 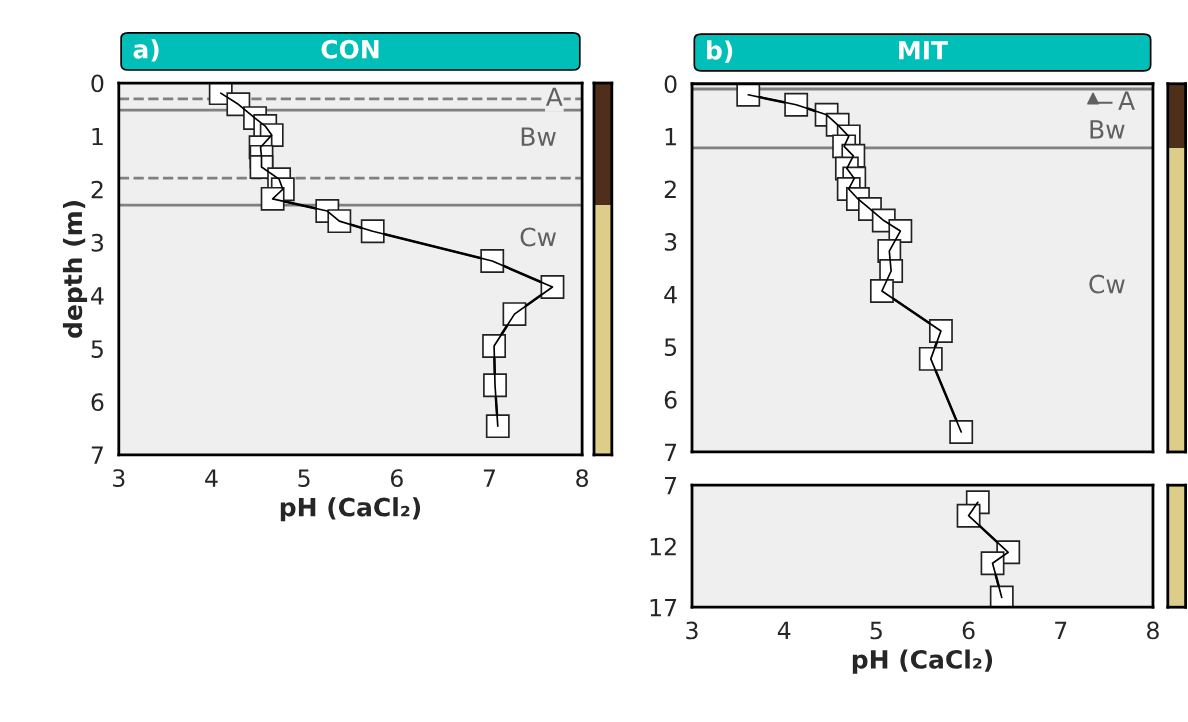 What do you see at coordinates (663, 607) in the screenshot?
I see `y-tick-label: 17` at bounding box center [663, 607].